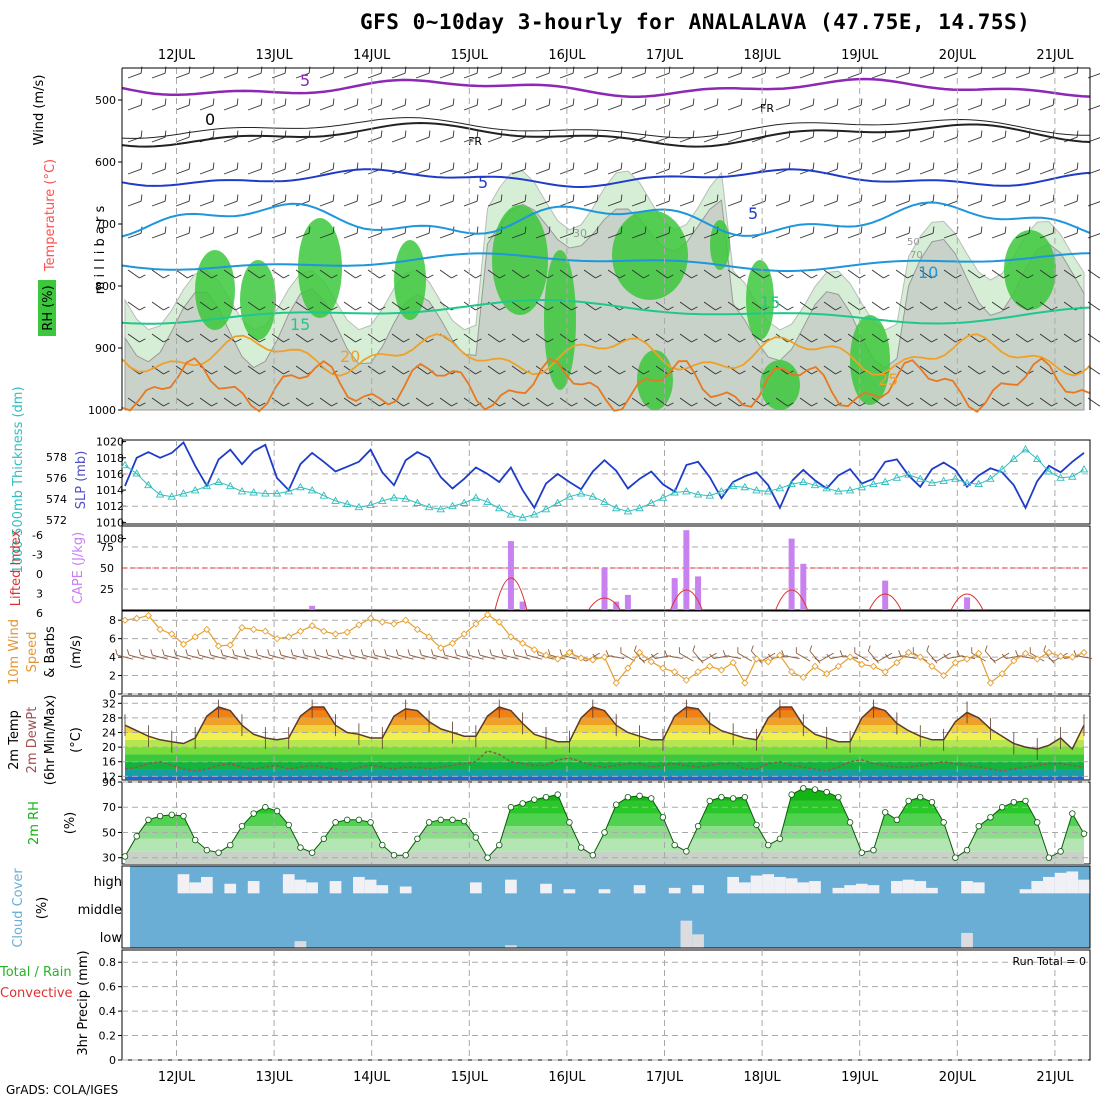 The image size is (1100, 1100). Describe the element at coordinates (604, 483) in the screenshot. I see `series-thickness` at that location.